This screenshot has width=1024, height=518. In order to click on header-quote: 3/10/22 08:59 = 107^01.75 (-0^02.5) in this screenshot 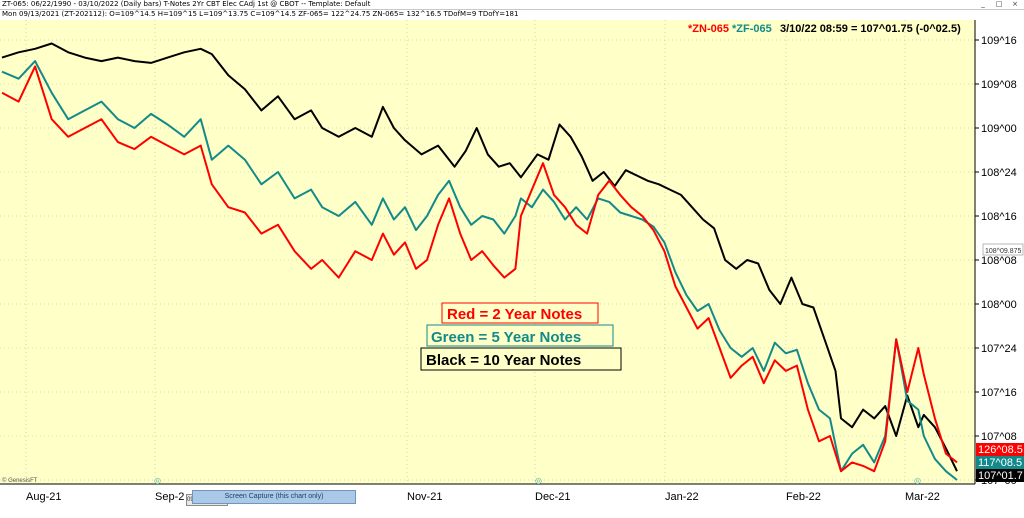, I will do `click(870, 29)`.